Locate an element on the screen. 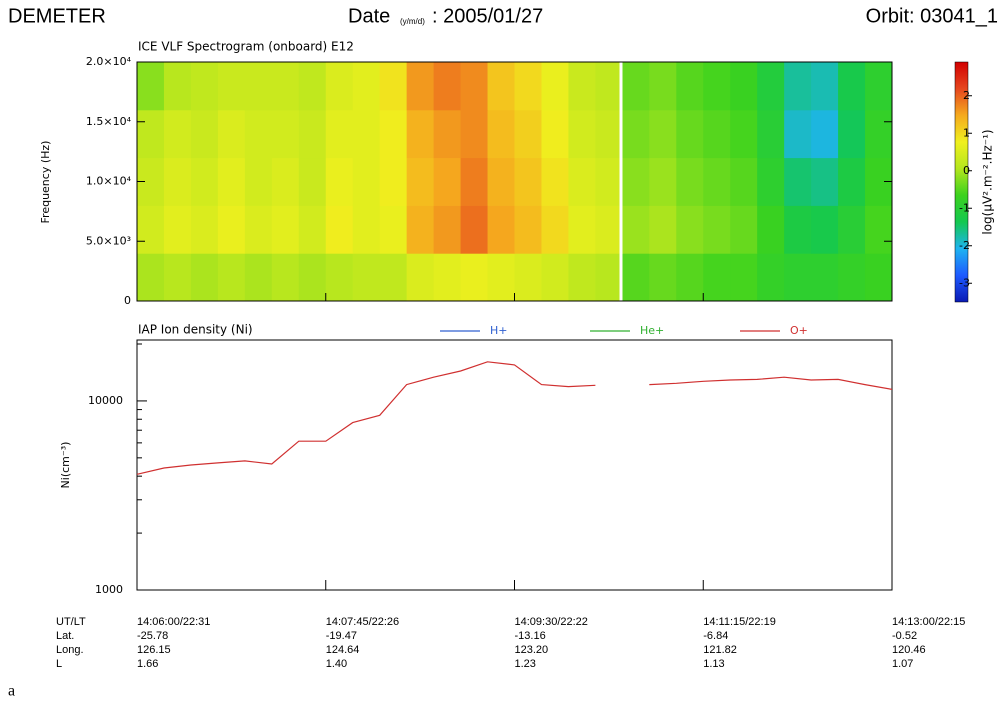  ephemeris-value: 124.64 is located at coordinates (343, 650).